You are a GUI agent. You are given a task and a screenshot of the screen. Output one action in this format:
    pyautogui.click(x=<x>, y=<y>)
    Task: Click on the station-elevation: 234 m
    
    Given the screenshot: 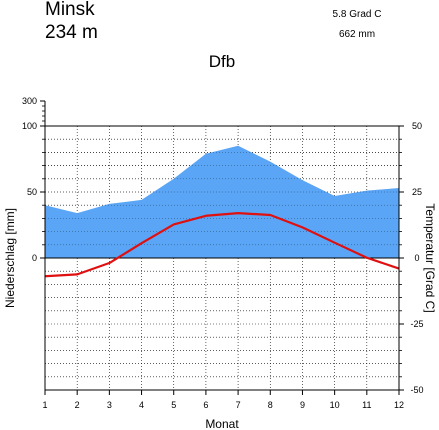 What is the action you would take?
    pyautogui.click(x=71, y=32)
    